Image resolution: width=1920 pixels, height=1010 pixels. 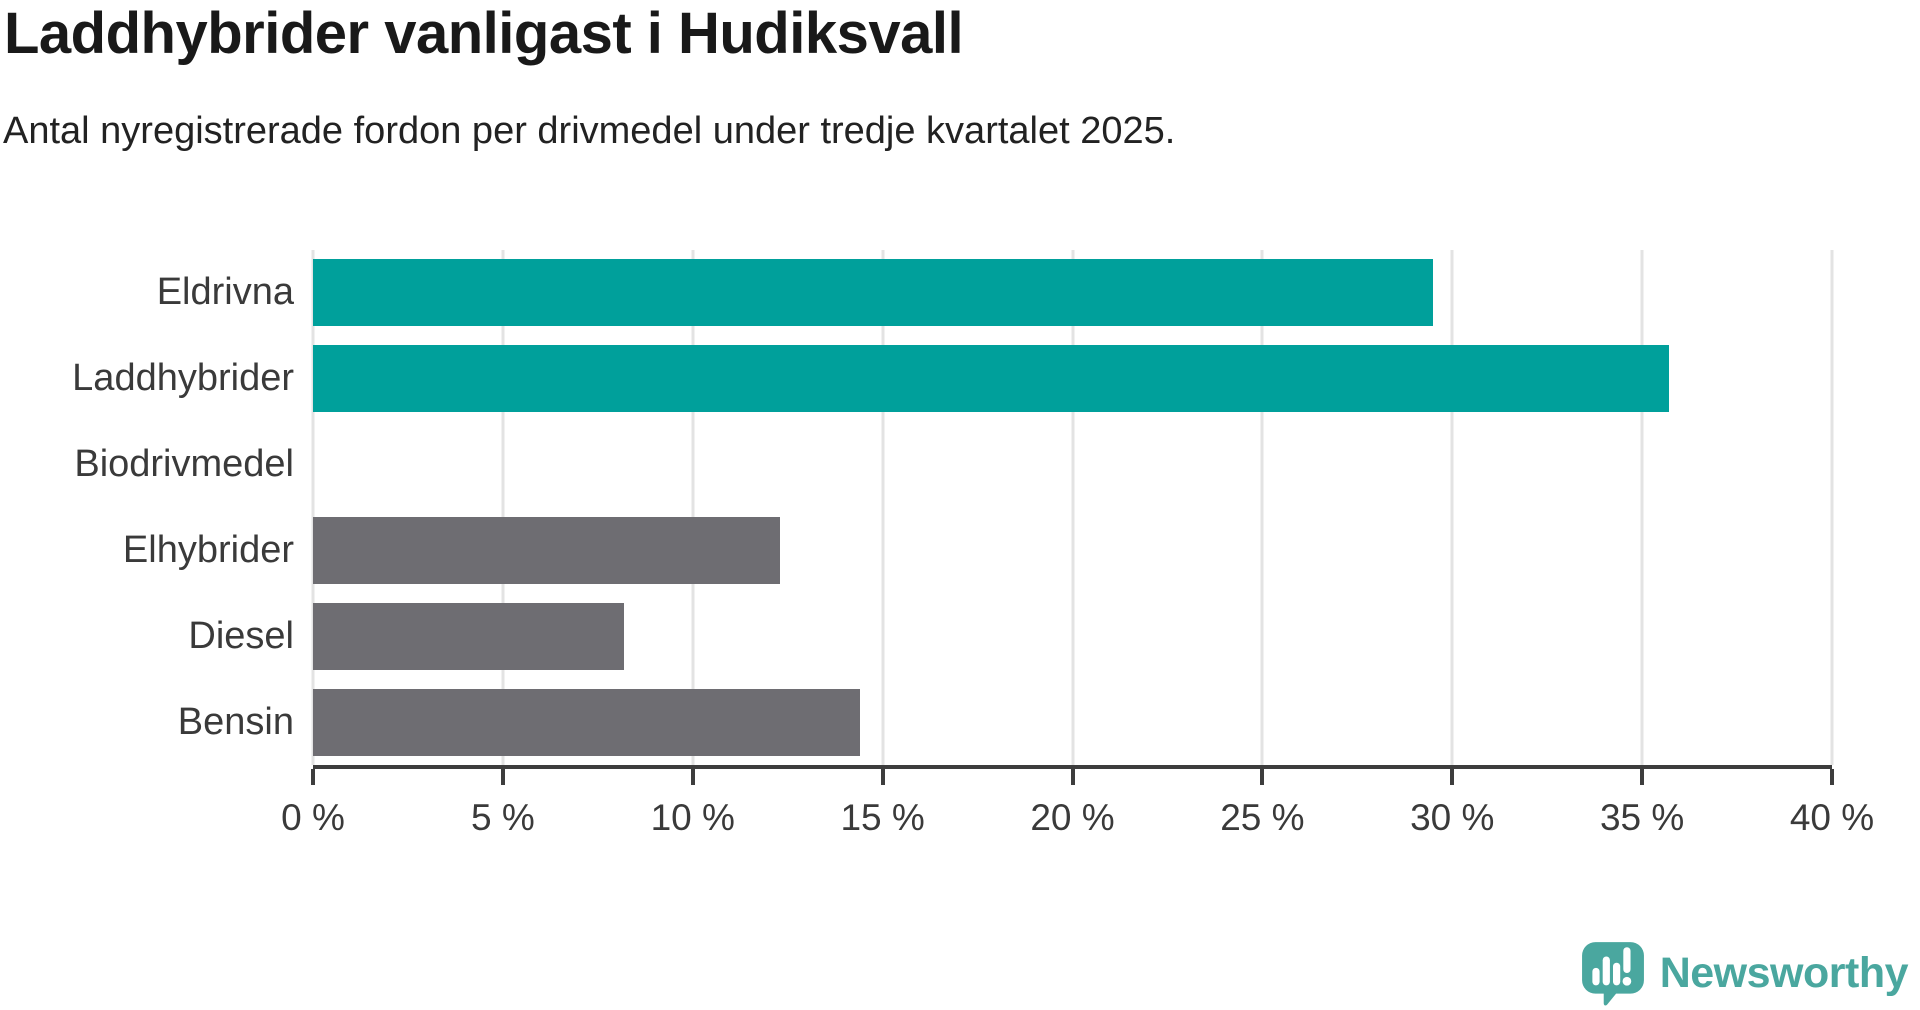 What do you see at coordinates (313, 817) in the screenshot?
I see `x-tick-label: 0 %` at bounding box center [313, 817].